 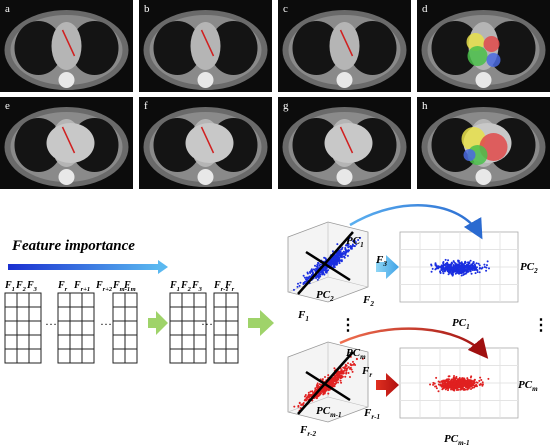 What do you see at coordinates (133, 289) in the screenshot?
I see `feature-label-sub: m` at bounding box center [133, 289].